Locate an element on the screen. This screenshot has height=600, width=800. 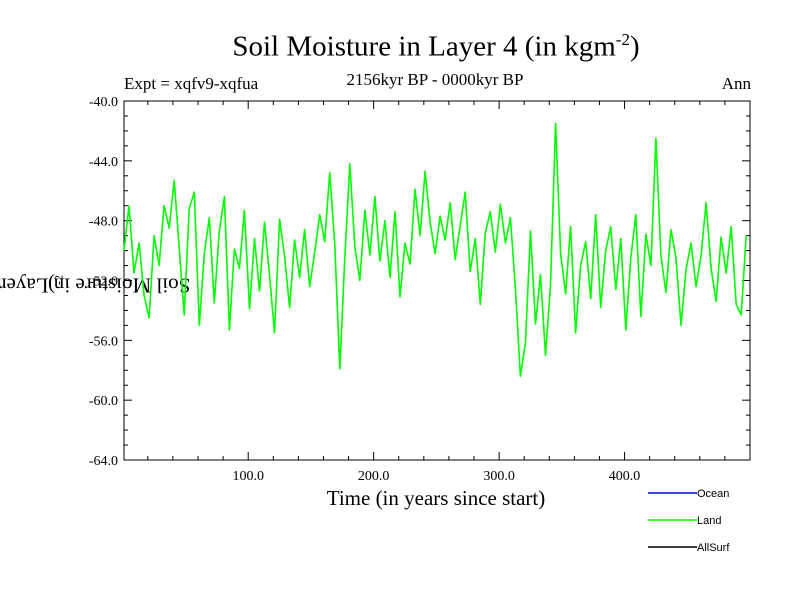
chart-title-exponent: -2 is located at coordinates (622, 39).